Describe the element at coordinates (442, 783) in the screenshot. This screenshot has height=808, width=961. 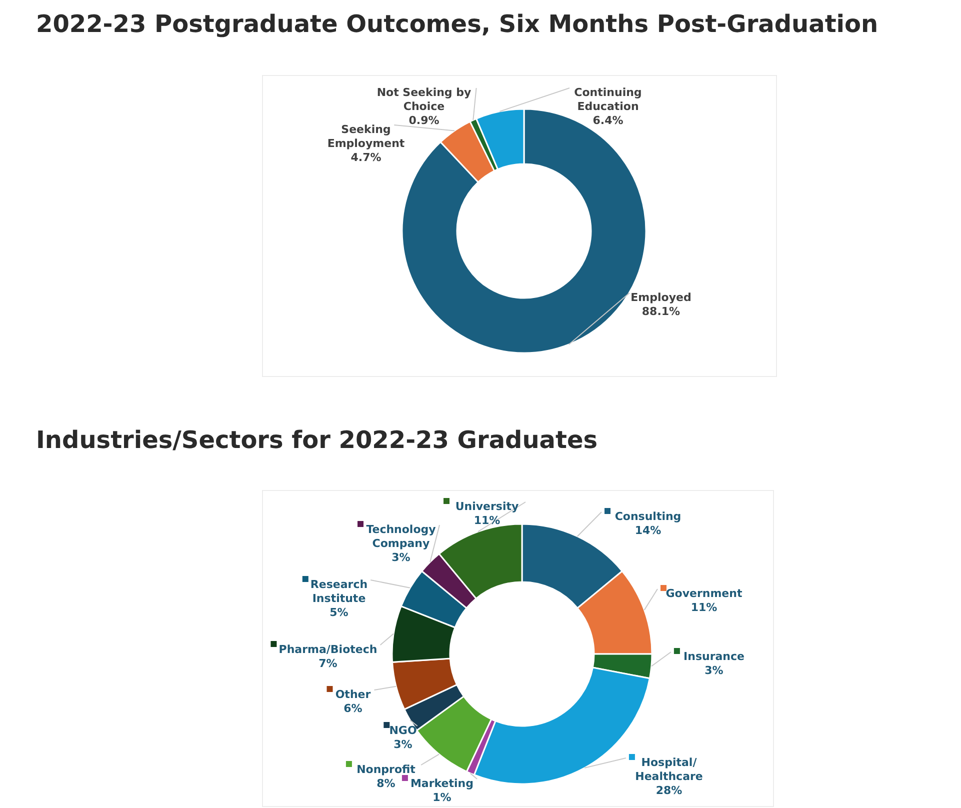
I see `legend-label: Marketing` at that location.